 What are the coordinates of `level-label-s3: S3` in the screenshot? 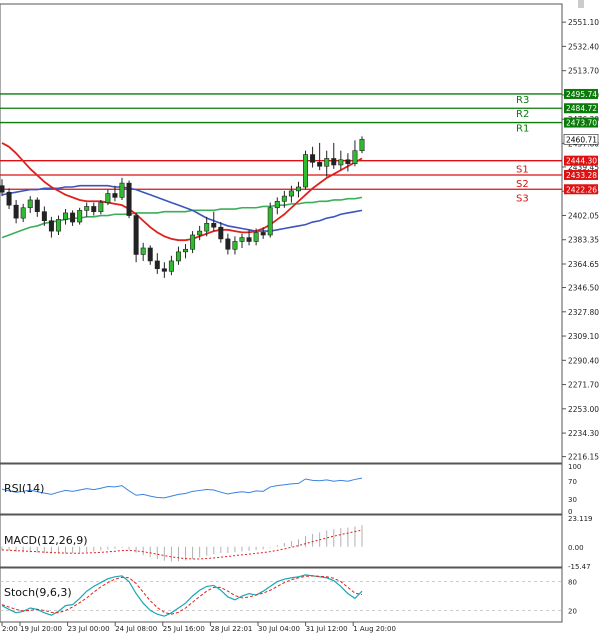 It's located at (522, 198).